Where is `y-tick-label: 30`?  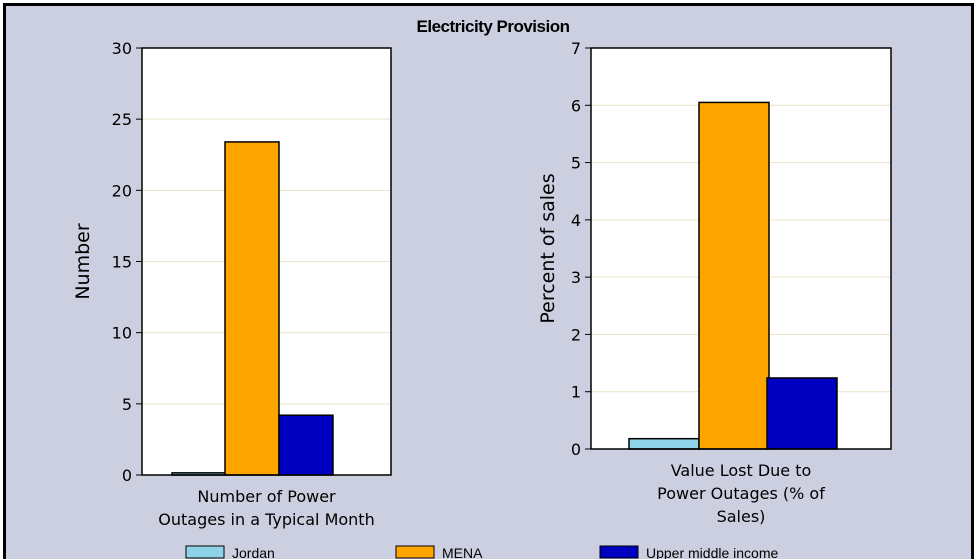 y-tick-label: 30 is located at coordinates (122, 48).